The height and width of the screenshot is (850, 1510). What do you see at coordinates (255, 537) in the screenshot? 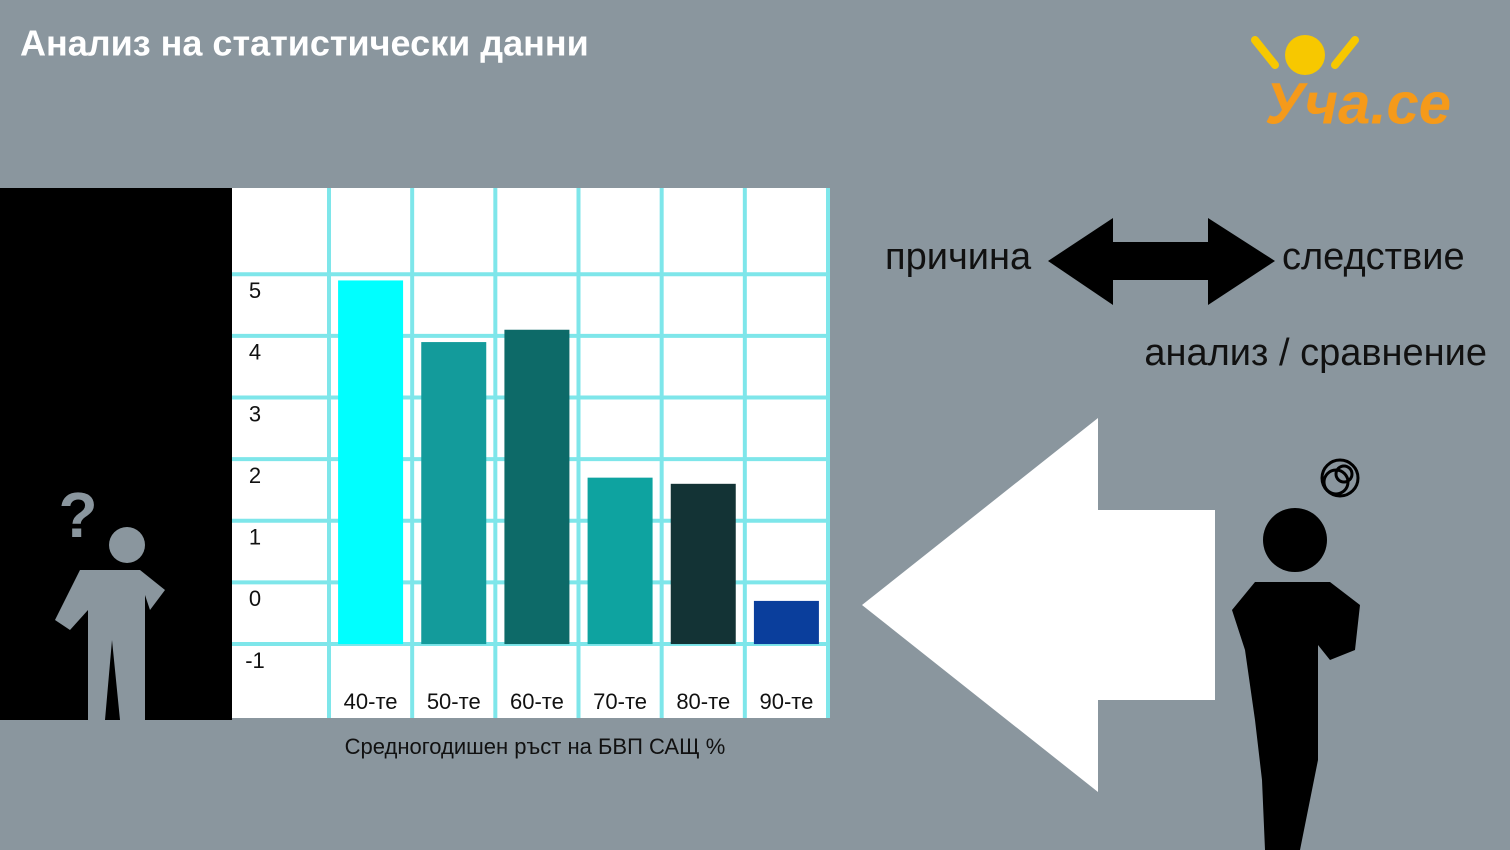
I see `y-tick-label: 1` at bounding box center [255, 537].